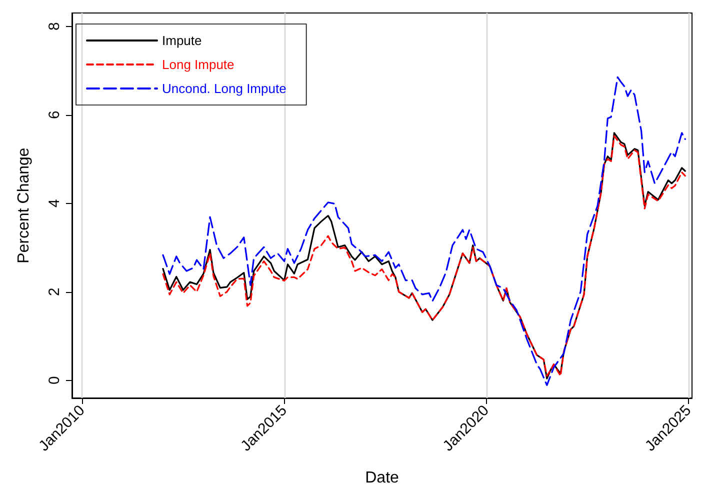 The width and height of the screenshot is (704, 499). I want to click on x-axis-title: Date, so click(382, 478).